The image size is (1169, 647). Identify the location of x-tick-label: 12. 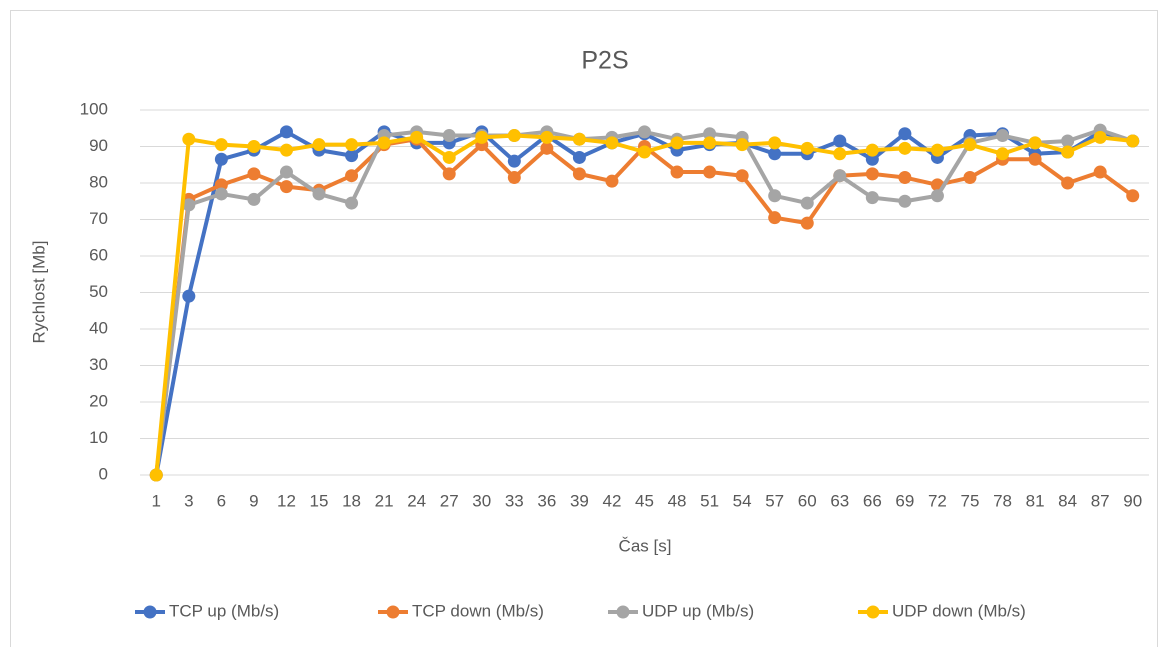
(286, 500).